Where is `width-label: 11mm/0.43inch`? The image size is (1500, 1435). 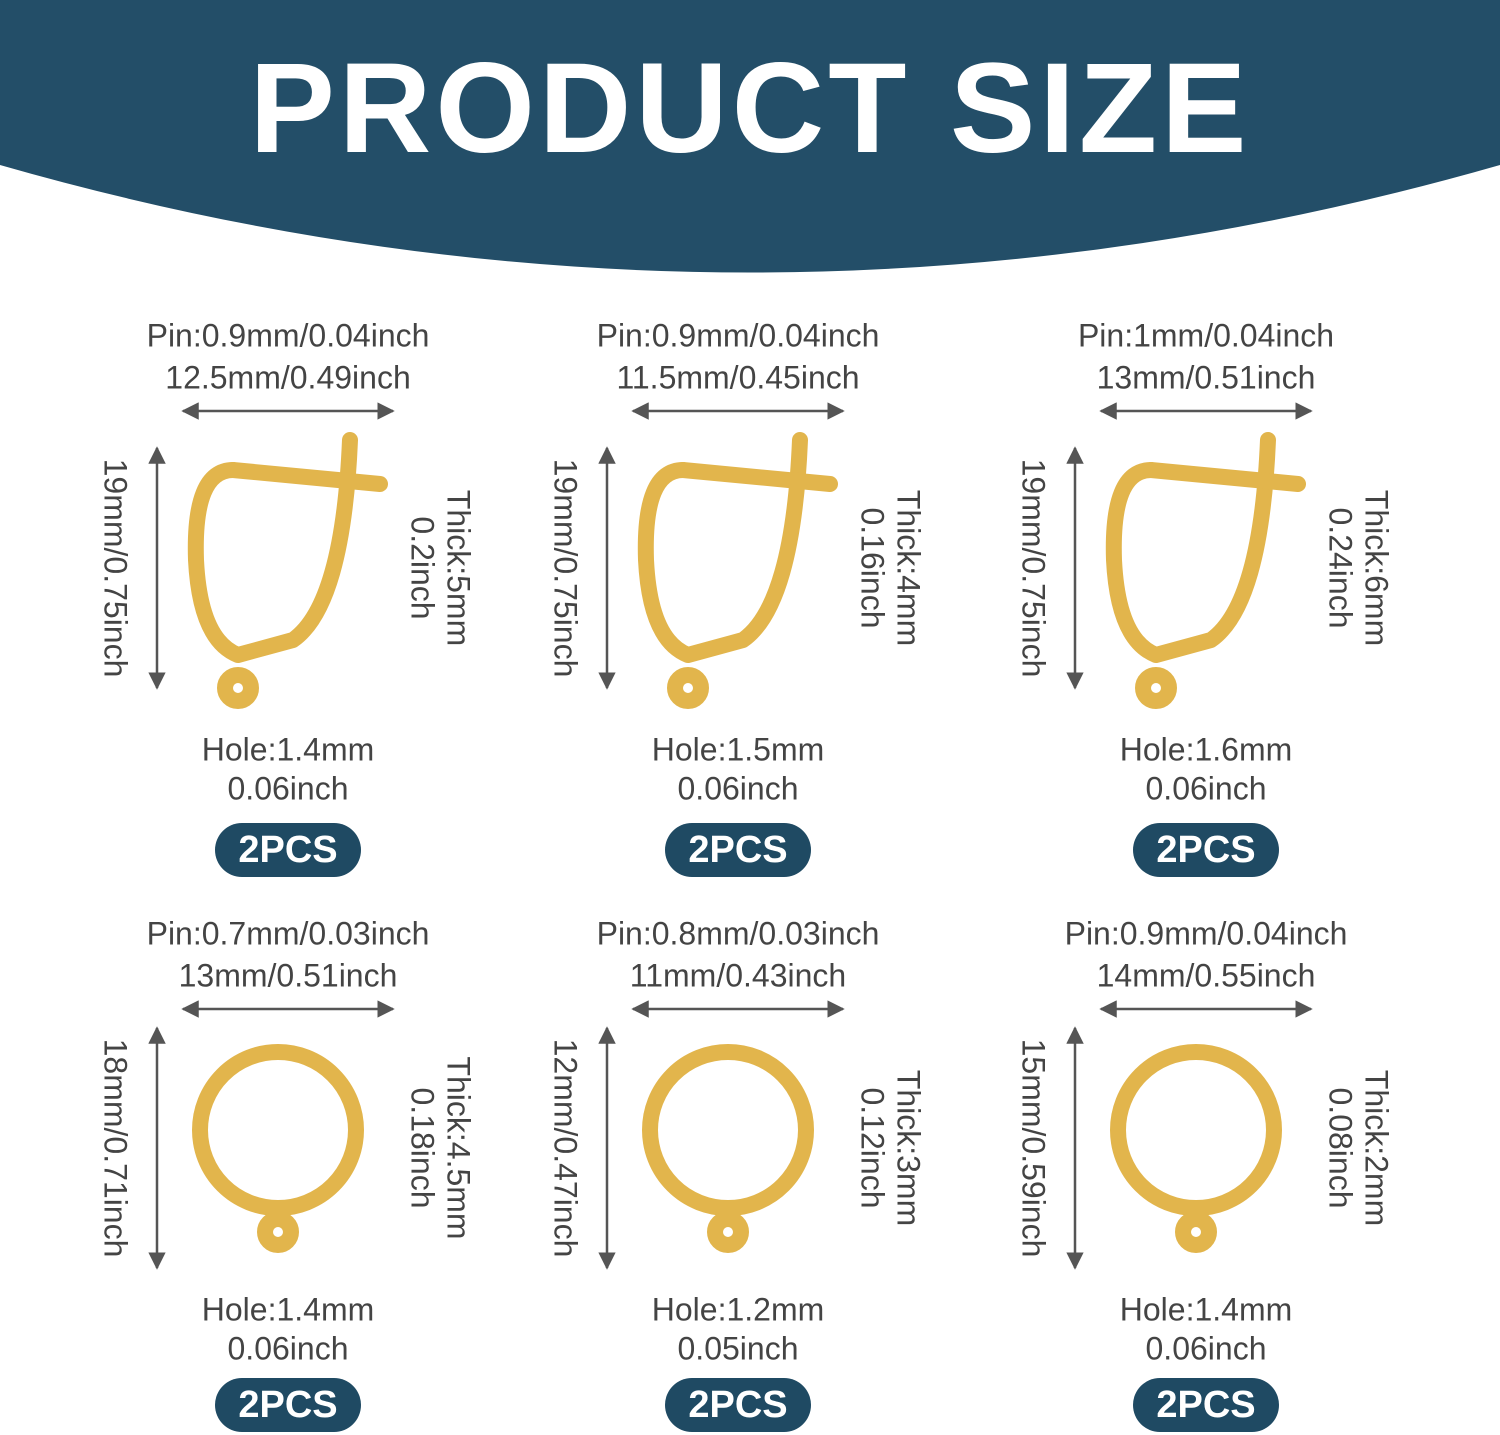 width-label: 11mm/0.43inch is located at coordinates (738, 975).